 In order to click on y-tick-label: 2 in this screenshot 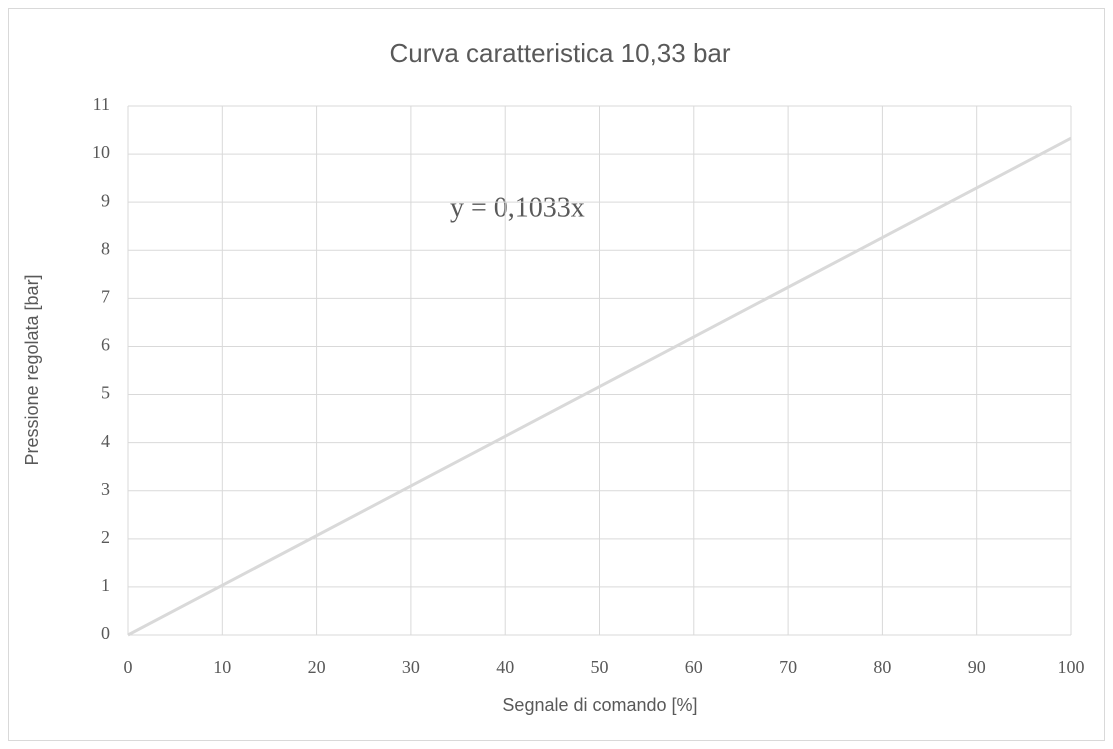, I will do `click(105, 537)`.